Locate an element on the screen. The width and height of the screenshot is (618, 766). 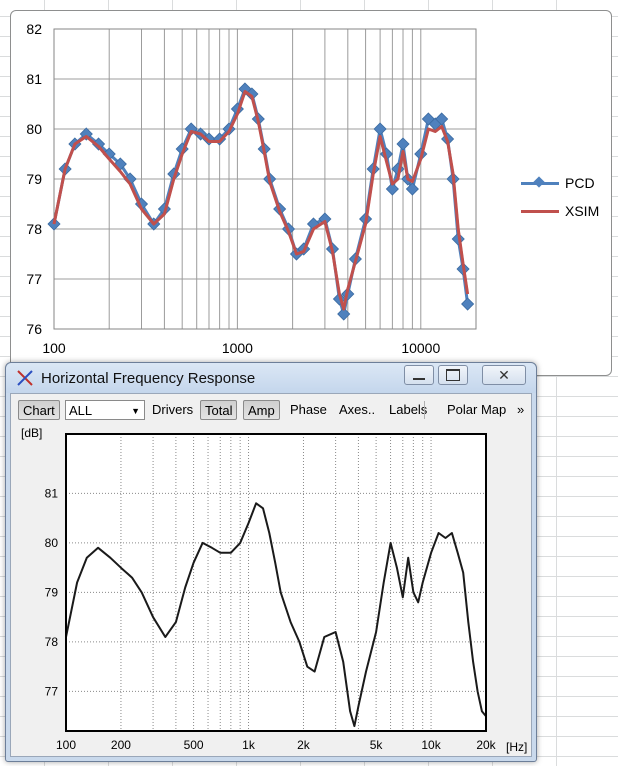
x-axis-label: [Hz] is located at coordinates (516, 747).